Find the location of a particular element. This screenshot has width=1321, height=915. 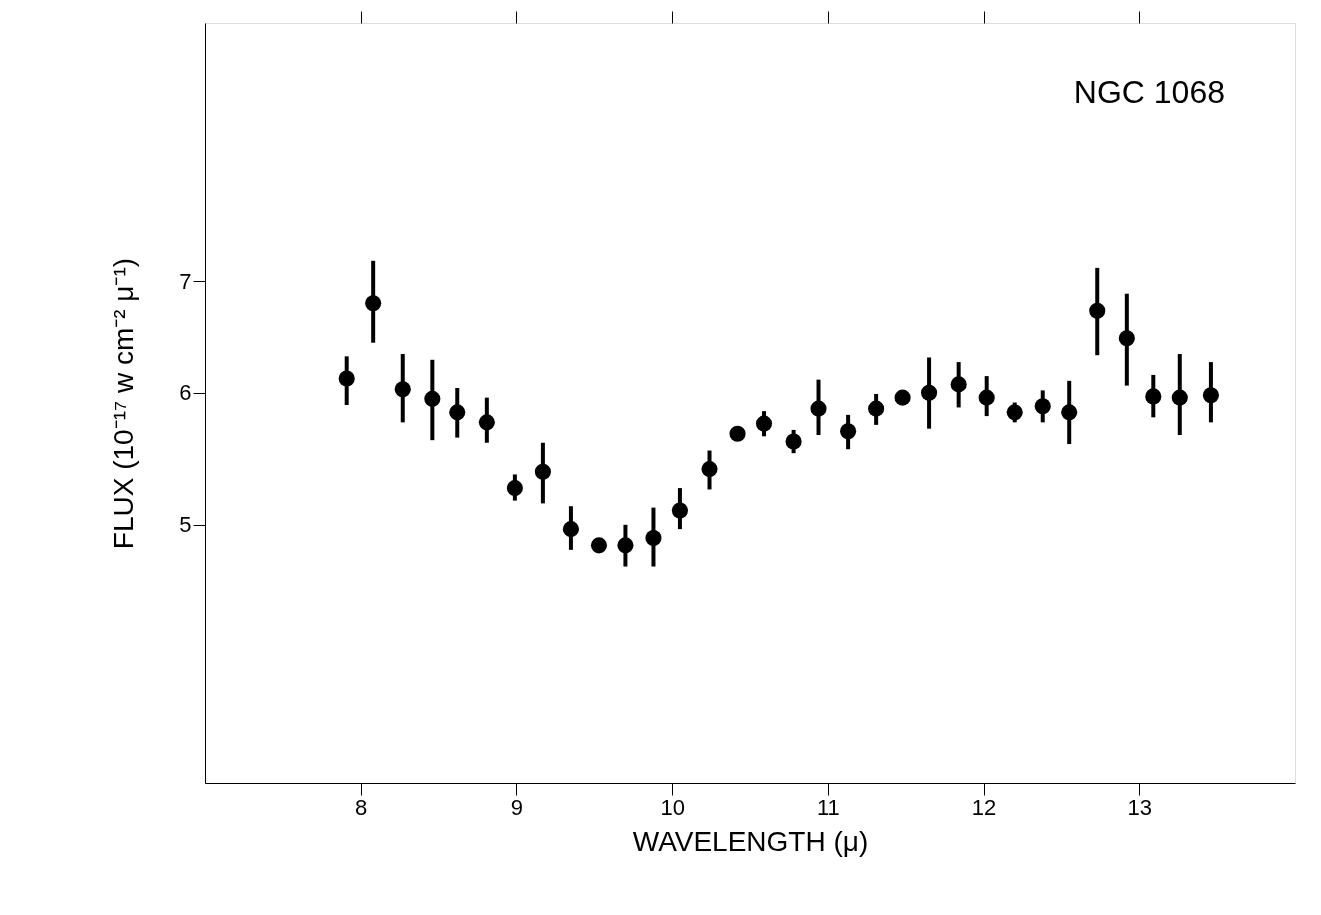

y-tick-label: 7 is located at coordinates (185, 281).